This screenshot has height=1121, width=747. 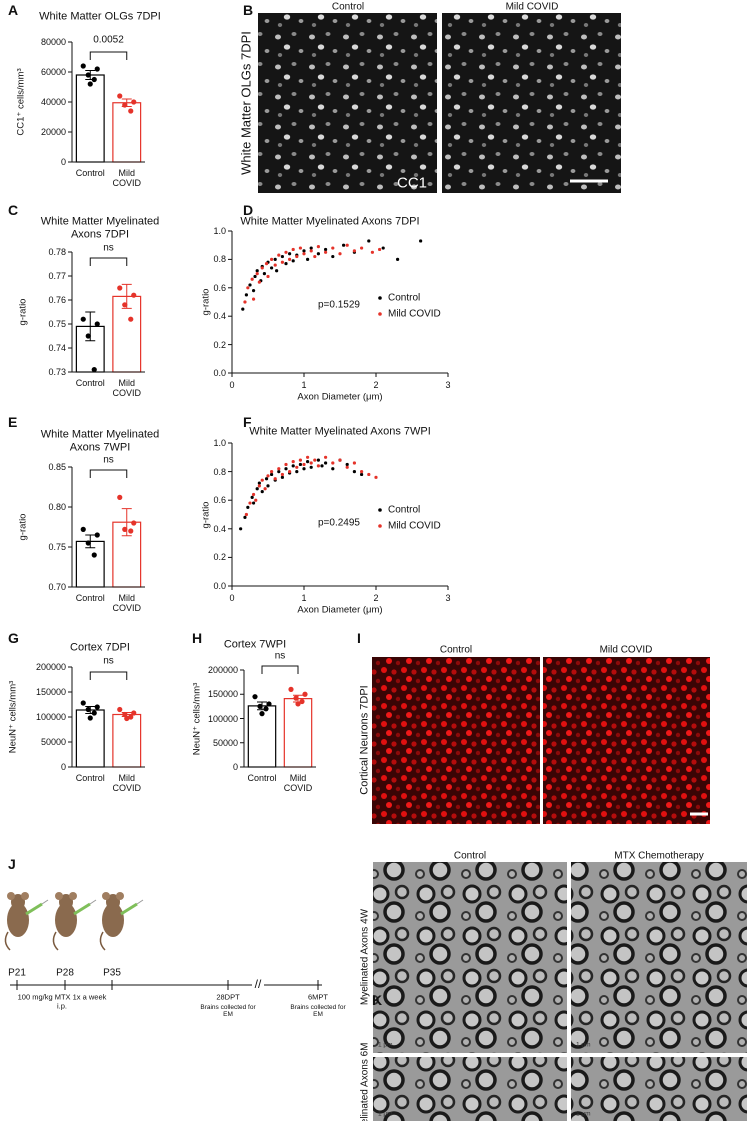 I want to click on y-tick-label: 0, so click(x=235, y=766).